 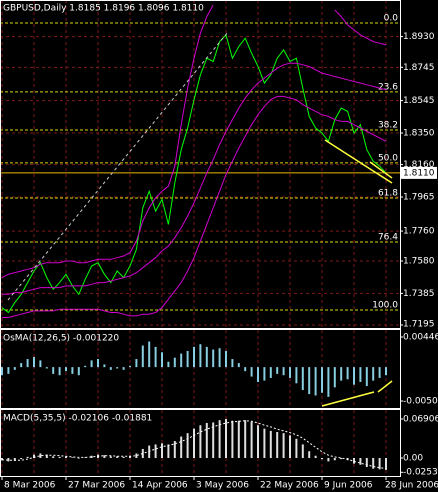 I want to click on y-tick-label: -0.02535, so click(x=420, y=473).